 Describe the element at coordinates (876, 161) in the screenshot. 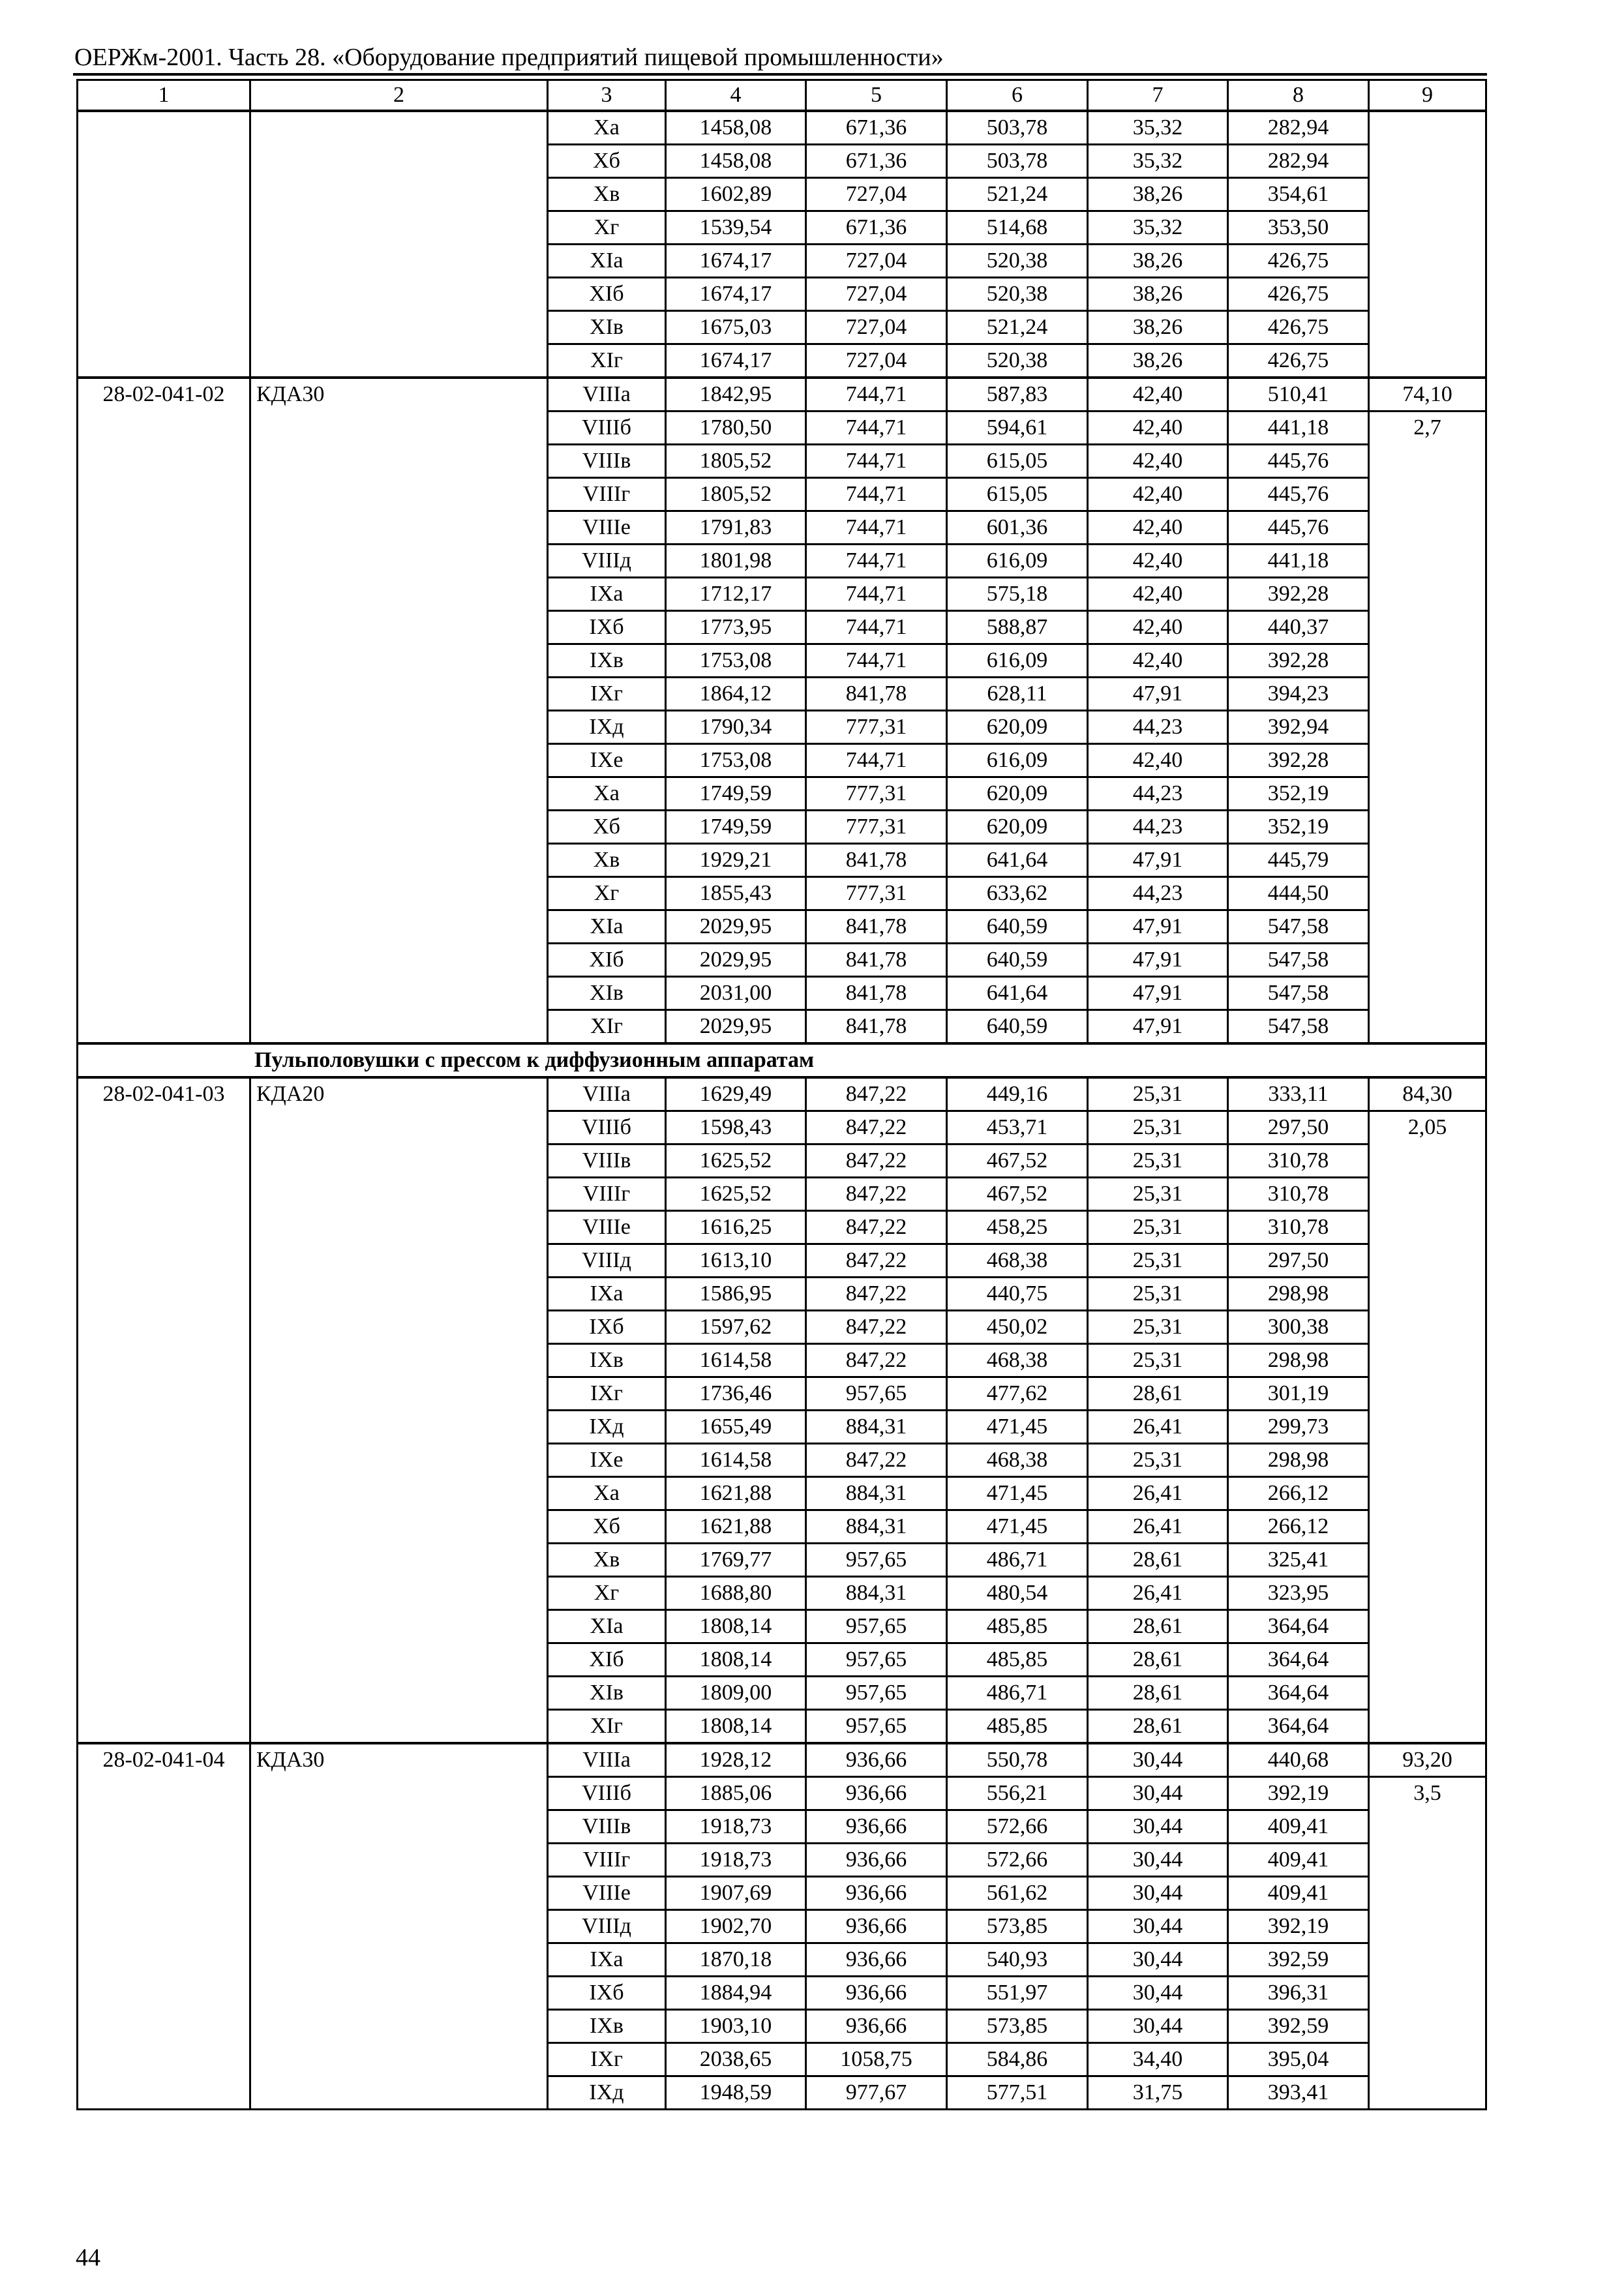

I see `value-cell-col5: 671,36` at that location.